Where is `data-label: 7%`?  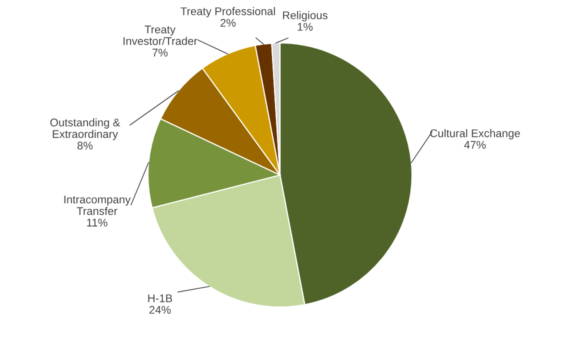
data-label: 7% is located at coordinates (160, 52).